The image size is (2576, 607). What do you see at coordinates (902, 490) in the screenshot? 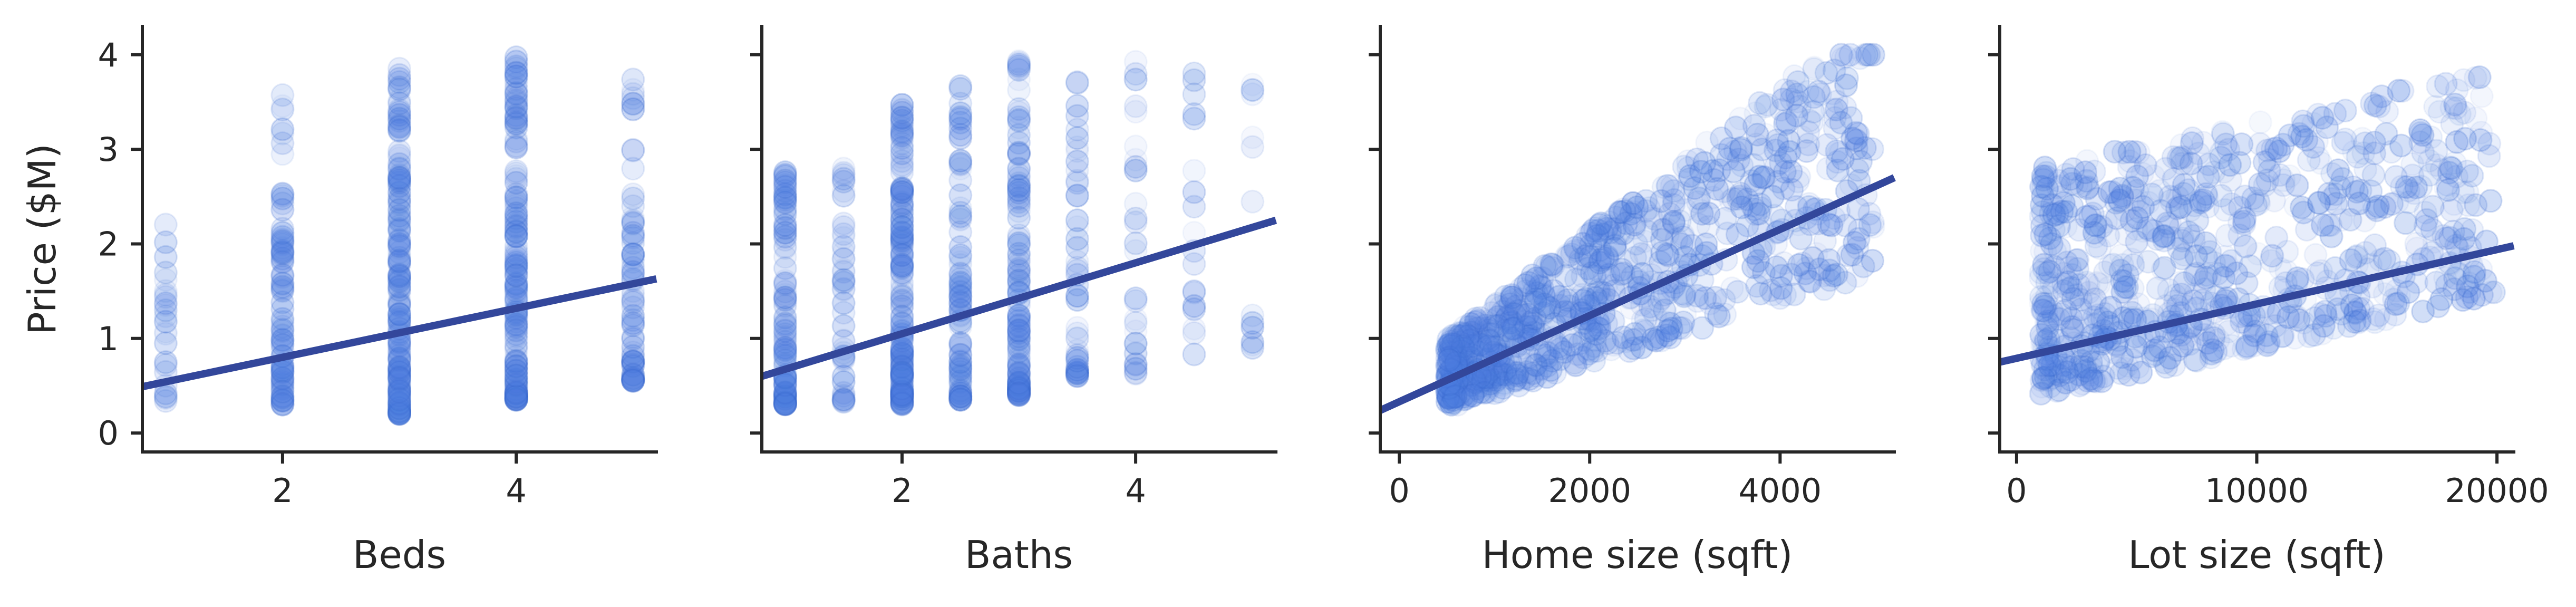
I see `x-tick-label: 2` at bounding box center [902, 490].